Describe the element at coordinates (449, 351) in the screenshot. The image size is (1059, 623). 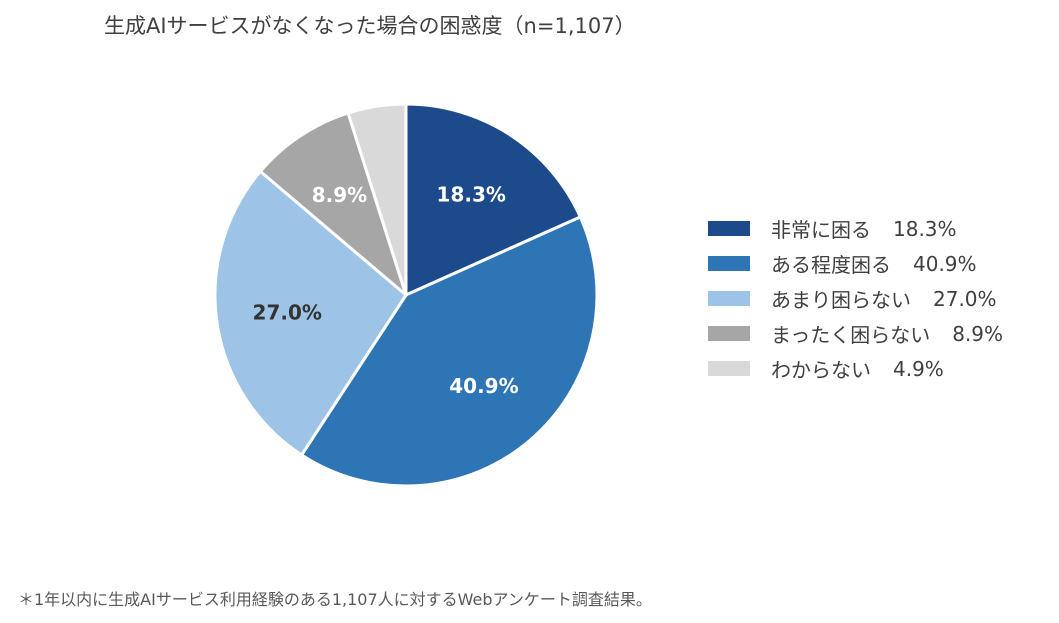
I see `slice-somewhat-troubled` at that location.